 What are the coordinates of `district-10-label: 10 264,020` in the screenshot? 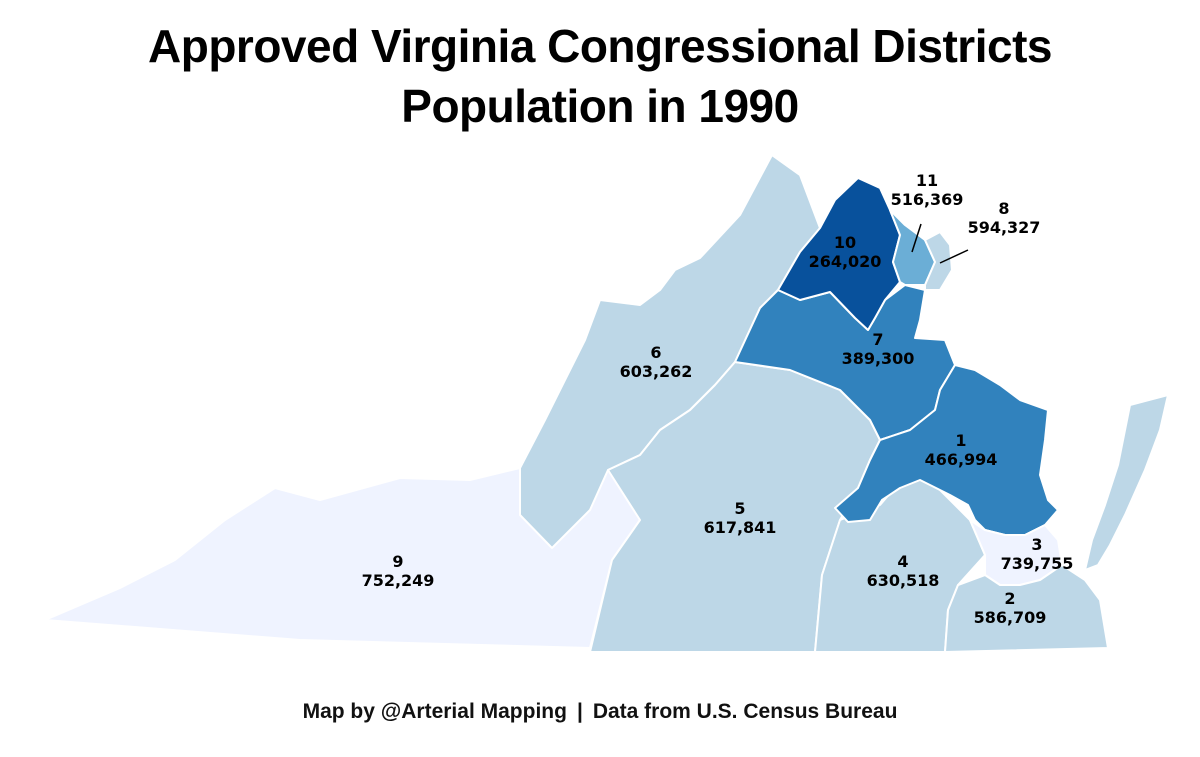 It's located at (845, 252).